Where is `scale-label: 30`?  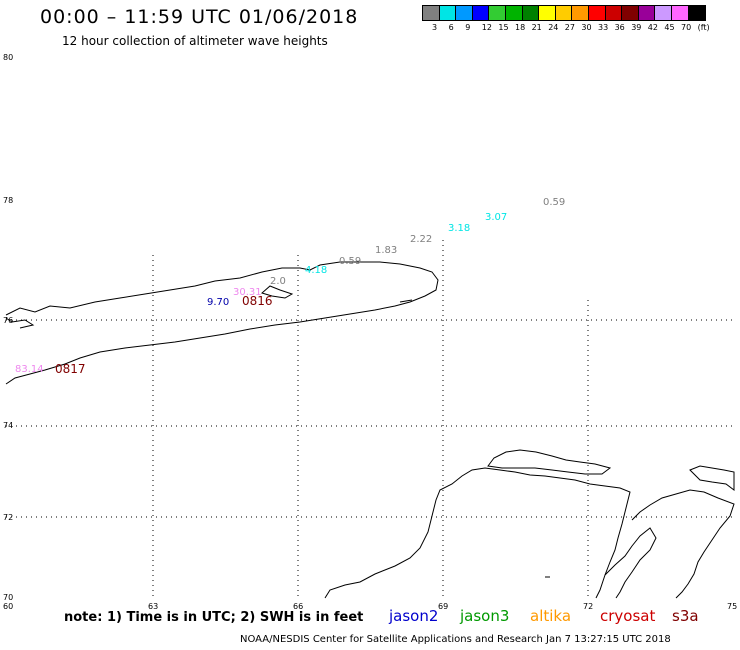
scale-label: 30 is located at coordinates (586, 27).